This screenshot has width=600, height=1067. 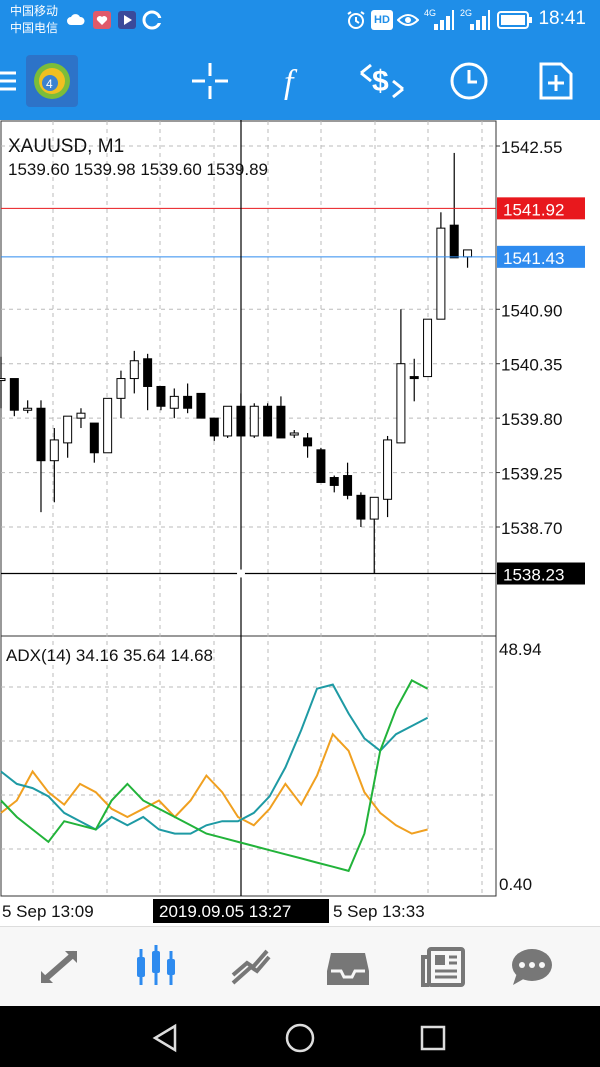 I want to click on network-type-2: 2G, so click(x=466, y=13).